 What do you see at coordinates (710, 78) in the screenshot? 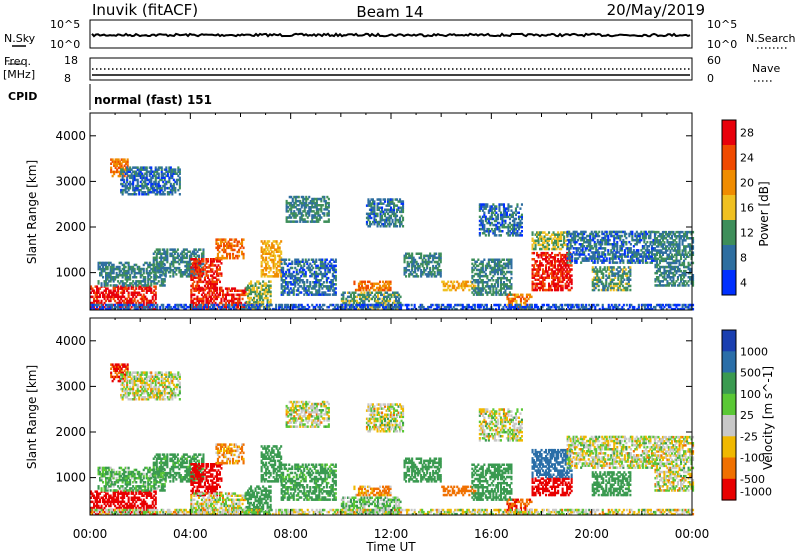
I see `nave-tick-bottom: 0` at bounding box center [710, 78].